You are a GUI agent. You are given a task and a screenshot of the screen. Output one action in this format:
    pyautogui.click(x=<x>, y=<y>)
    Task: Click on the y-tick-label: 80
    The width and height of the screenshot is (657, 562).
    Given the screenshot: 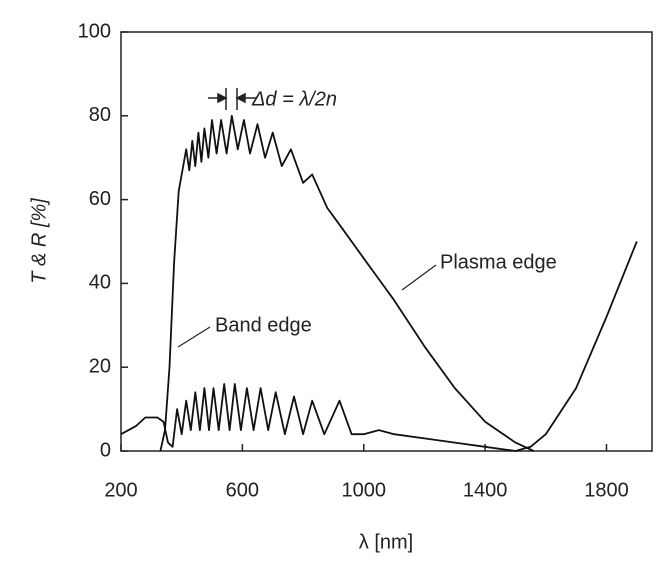 What is the action you would take?
    pyautogui.click(x=100, y=115)
    